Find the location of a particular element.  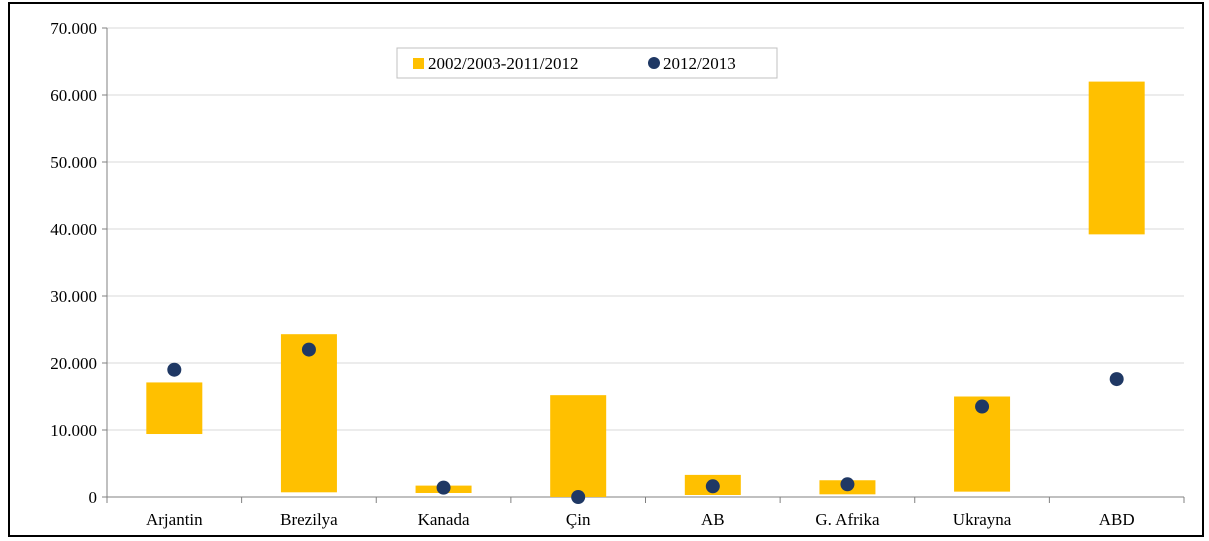

legend-box is located at coordinates (587, 63).